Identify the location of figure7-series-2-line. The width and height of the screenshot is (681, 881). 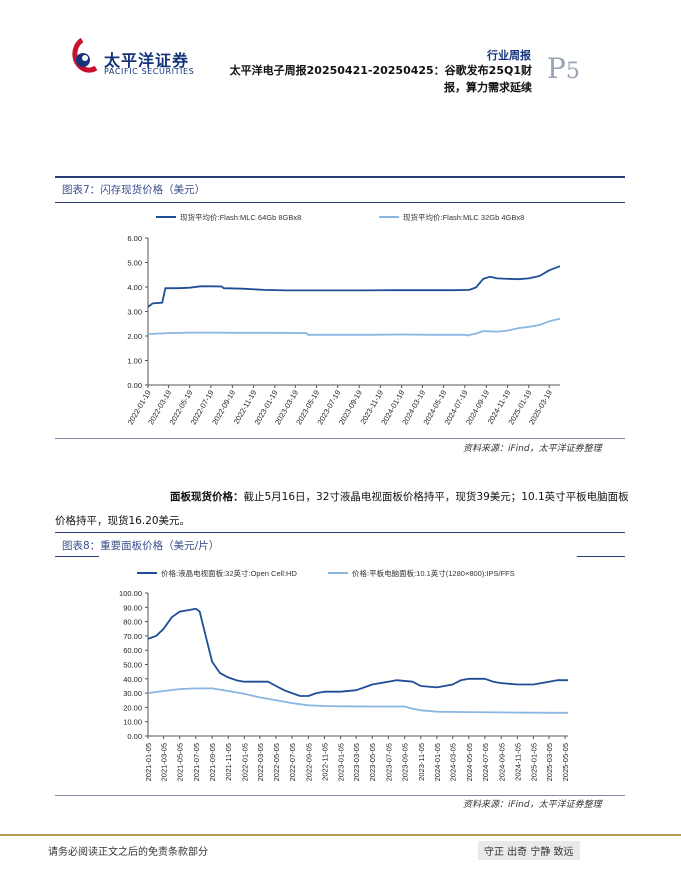
(354, 327).